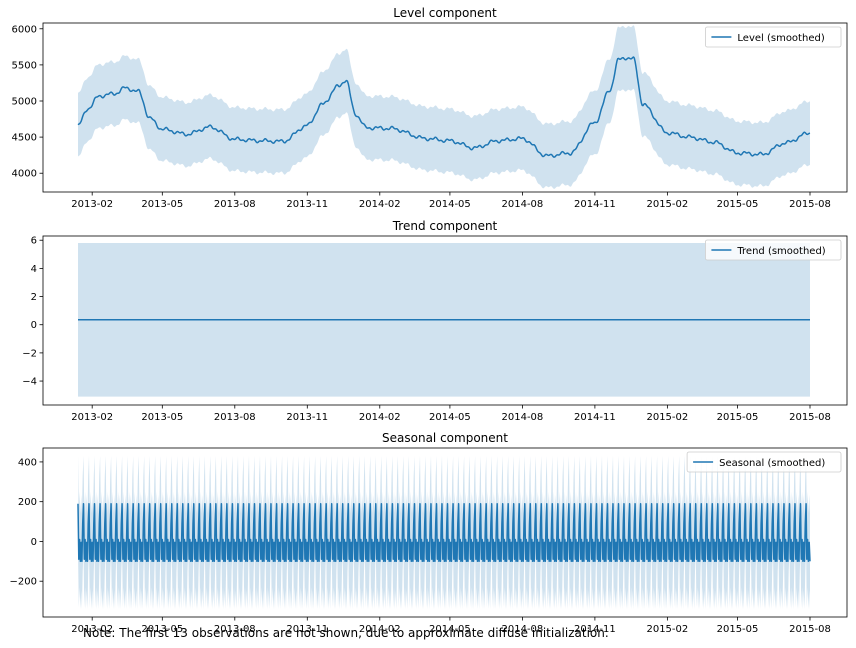 The image size is (856, 648). What do you see at coordinates (24, 65) in the screenshot?
I see `y-tick-label: 5500` at bounding box center [24, 65].